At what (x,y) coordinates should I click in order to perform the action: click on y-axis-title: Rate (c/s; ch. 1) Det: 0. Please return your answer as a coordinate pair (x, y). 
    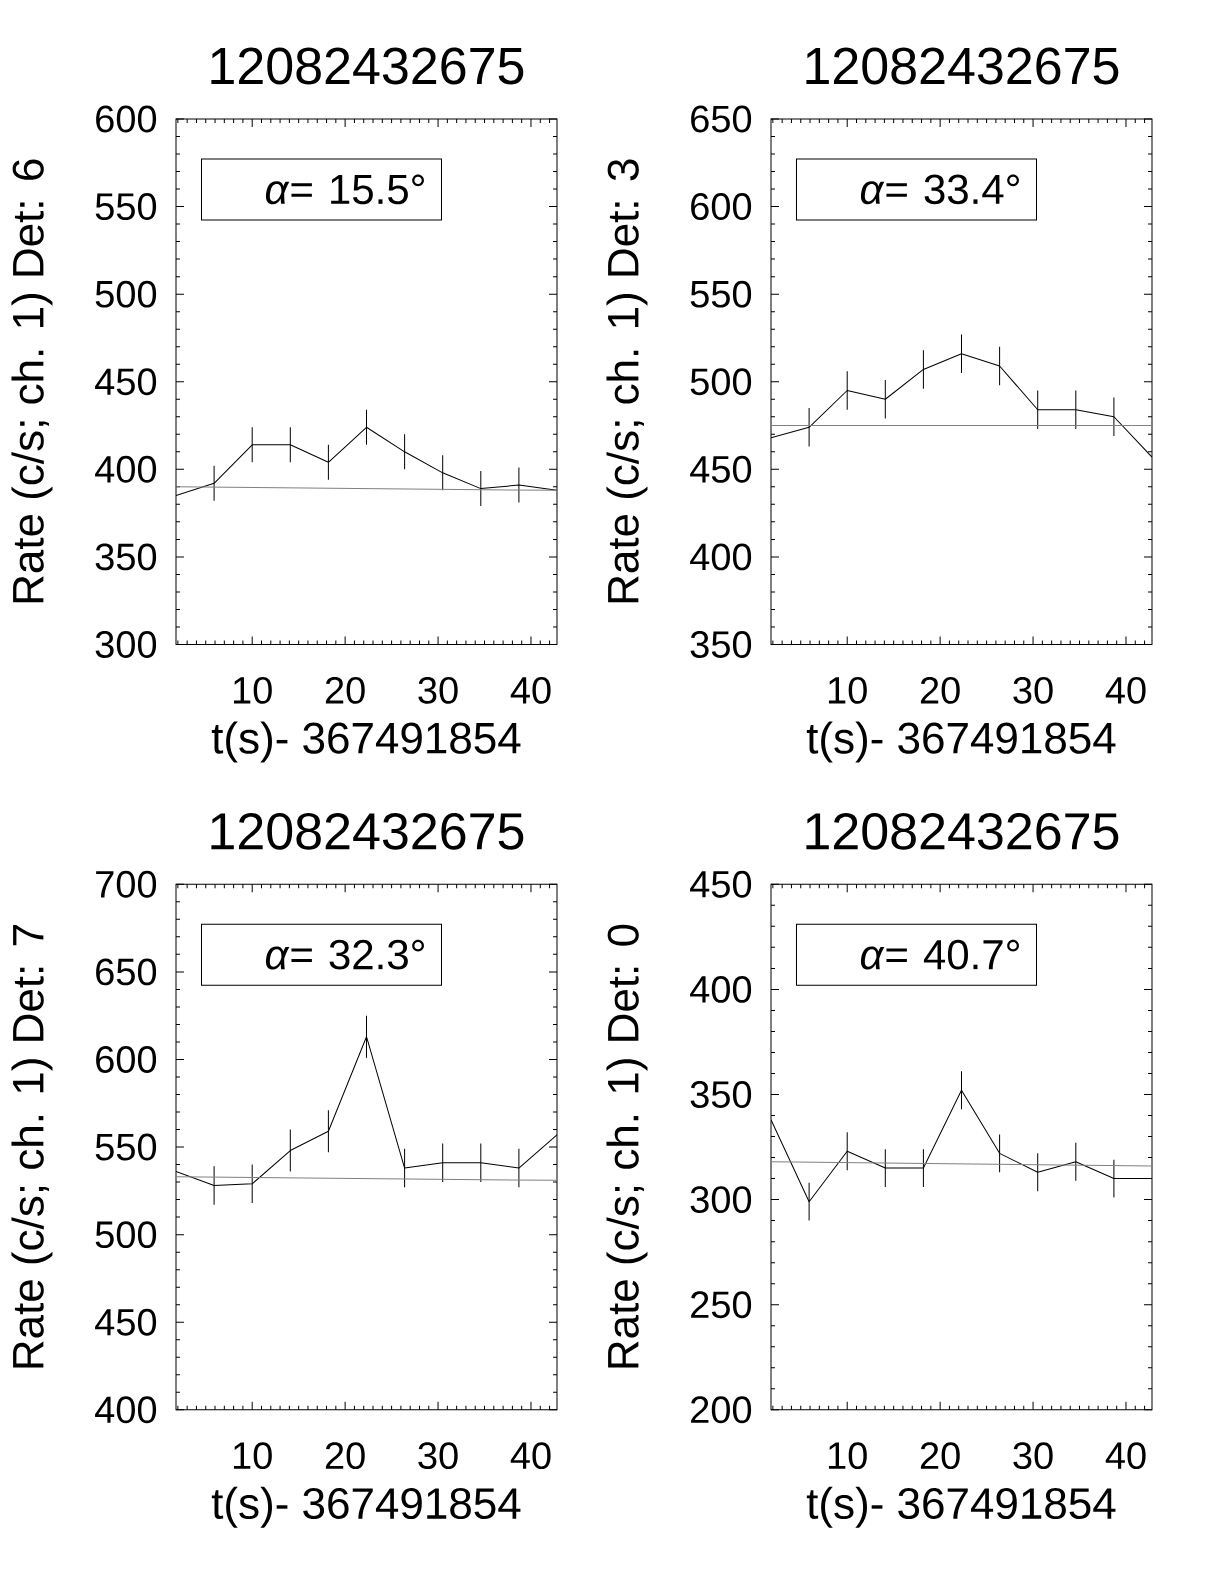
    Looking at the image, I should click on (627, 1146).